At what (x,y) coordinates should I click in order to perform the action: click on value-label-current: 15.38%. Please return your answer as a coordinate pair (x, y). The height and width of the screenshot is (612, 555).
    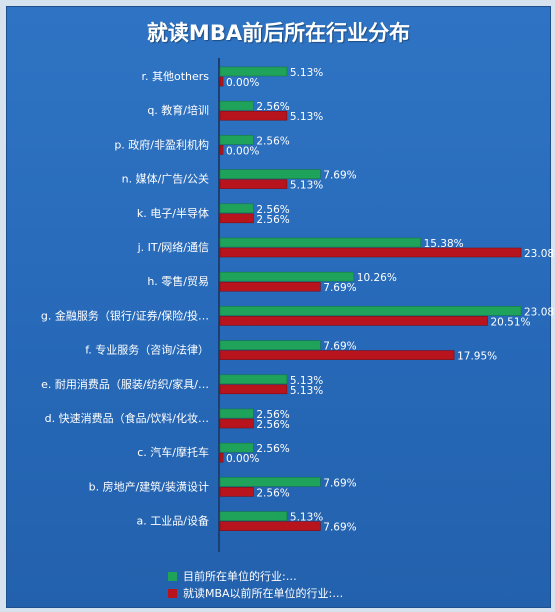
    Looking at the image, I should click on (444, 244).